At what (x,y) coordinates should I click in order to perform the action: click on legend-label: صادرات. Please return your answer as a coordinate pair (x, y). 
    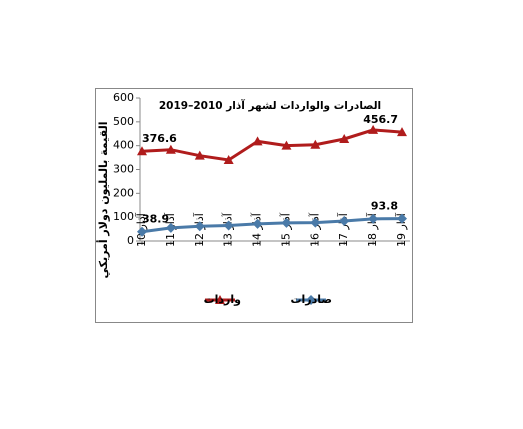
    Looking at the image, I should click on (311, 299).